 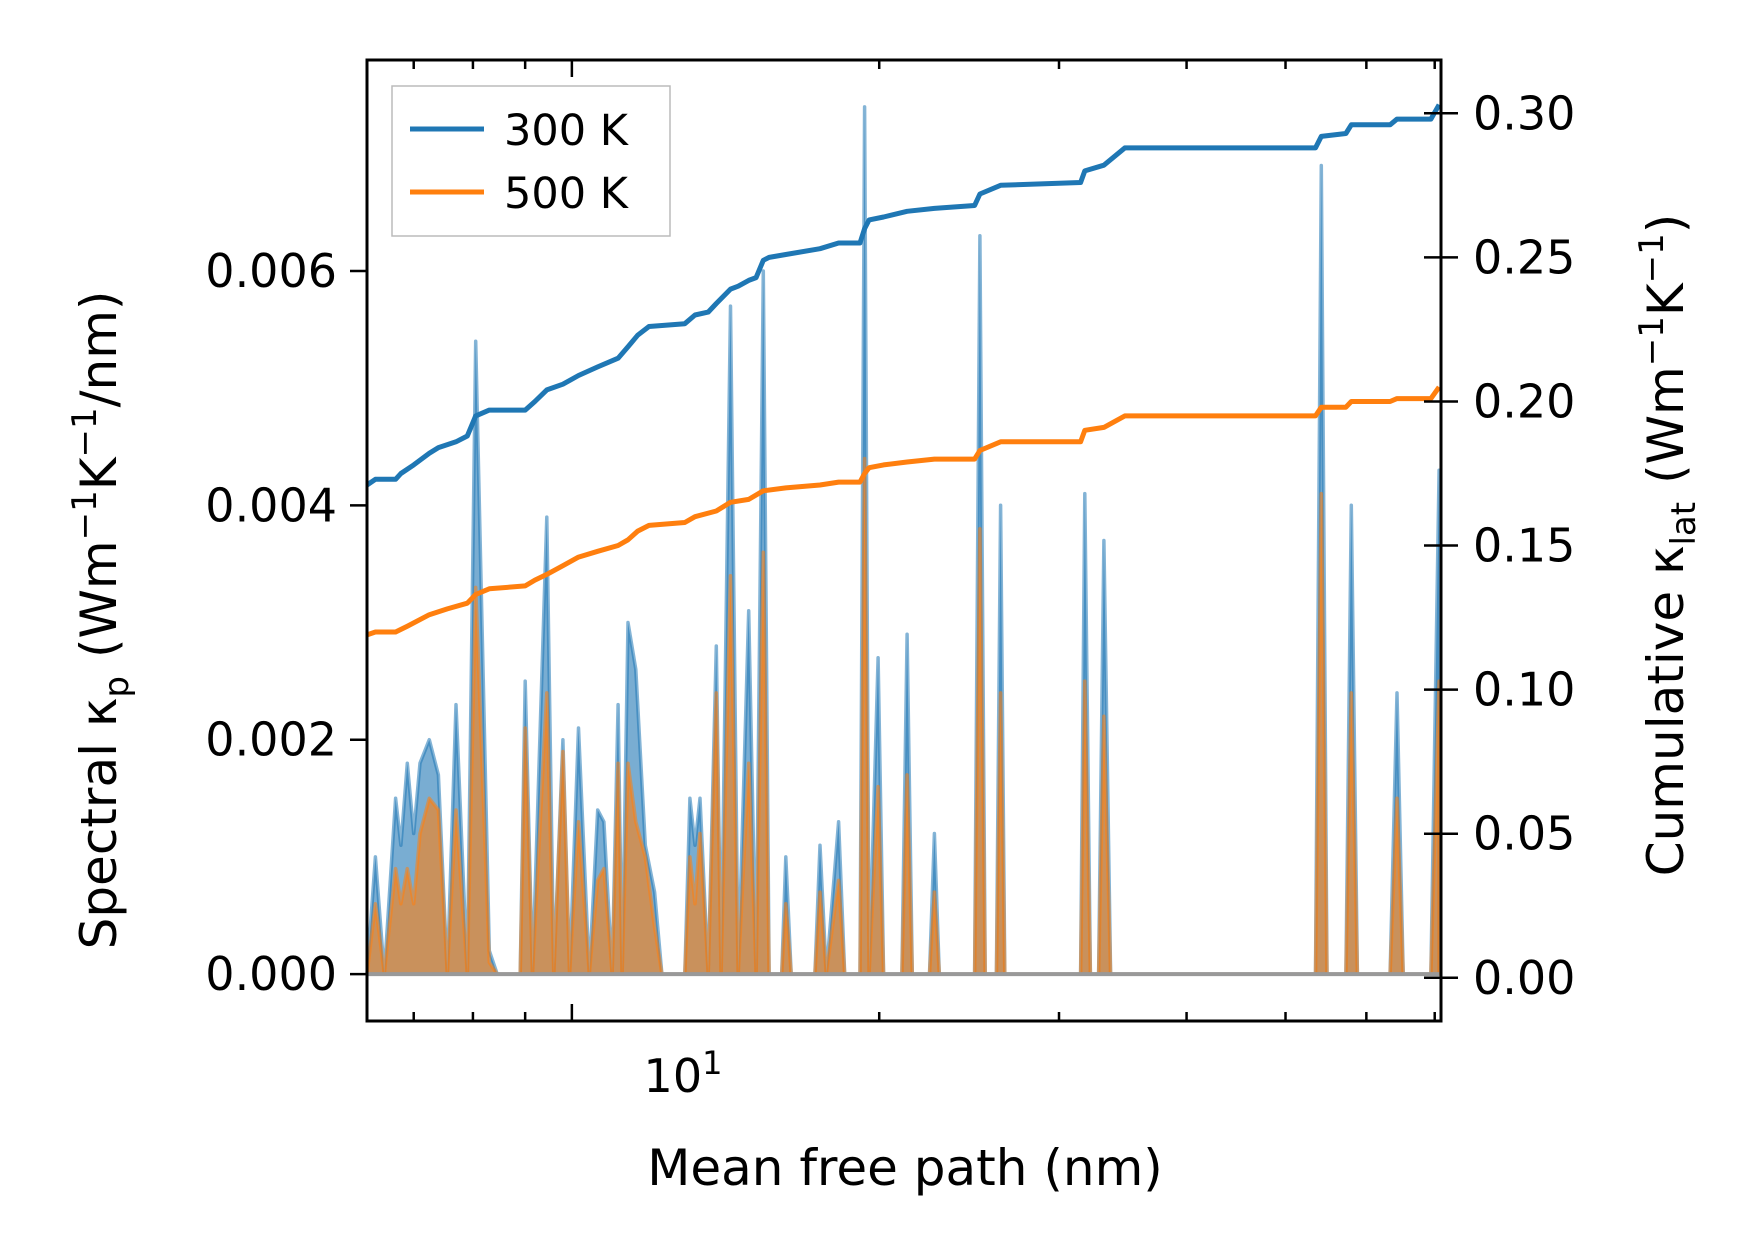 What do you see at coordinates (1524, 690) in the screenshot?
I see `right-tick-label: 0.10` at bounding box center [1524, 690].